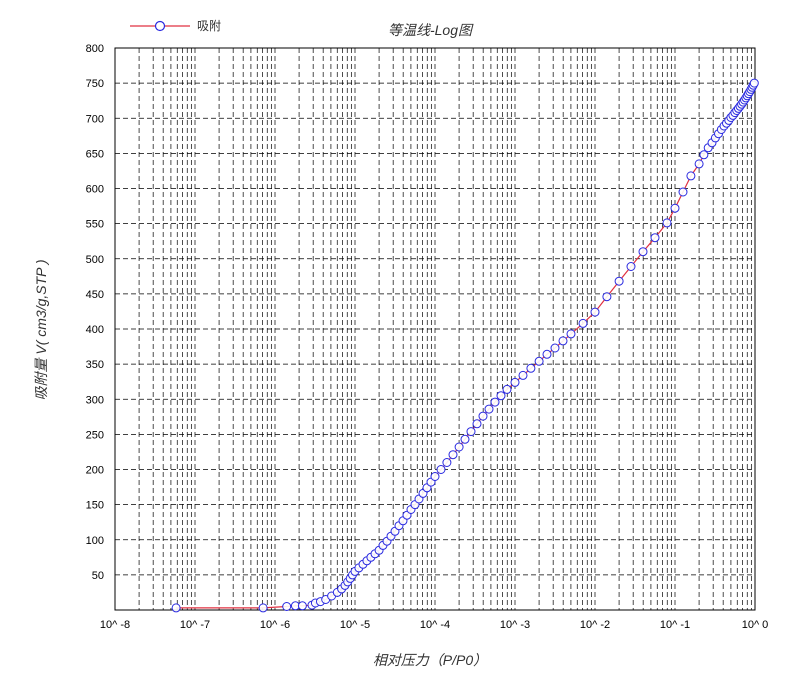 This screenshot has width=806, height=681. I want to click on x-tick-label: 10^ -4, so click(435, 625).